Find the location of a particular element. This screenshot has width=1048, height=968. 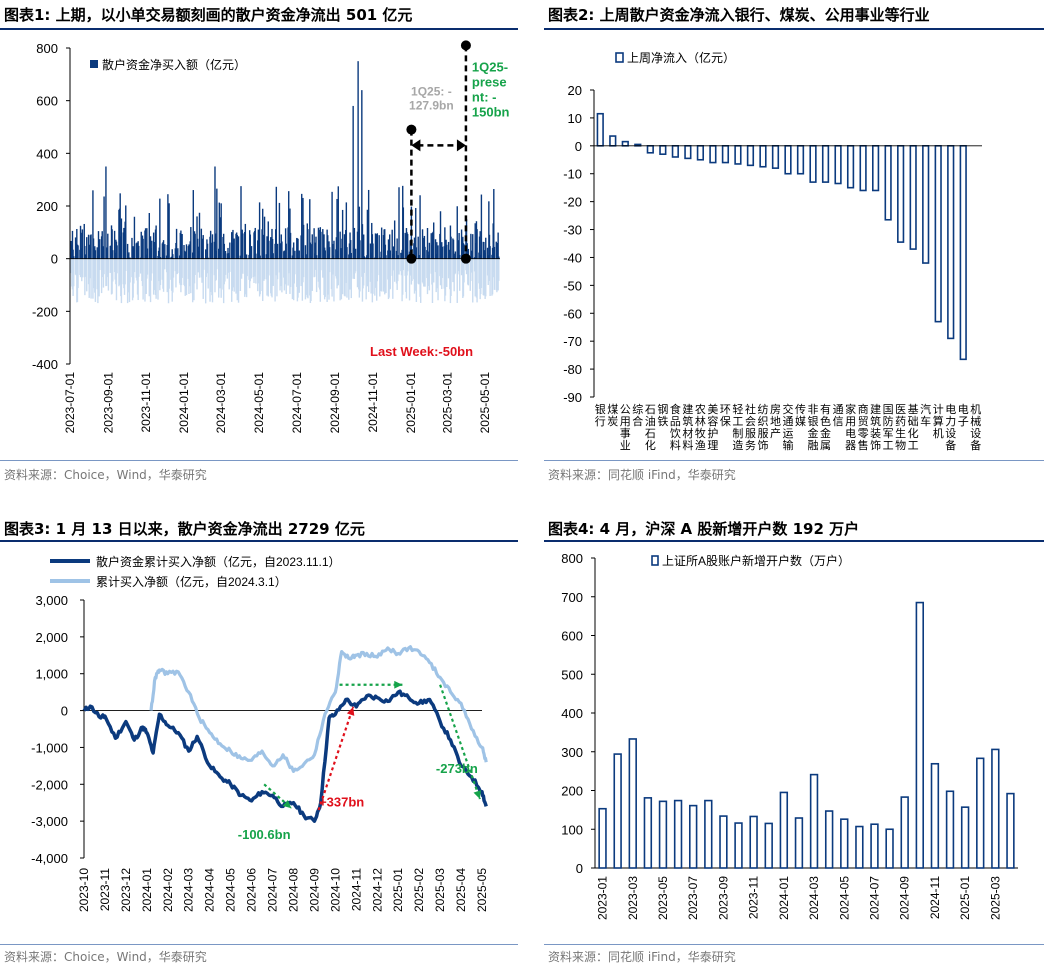

x-category-label: 力 is located at coordinates (950, 421).